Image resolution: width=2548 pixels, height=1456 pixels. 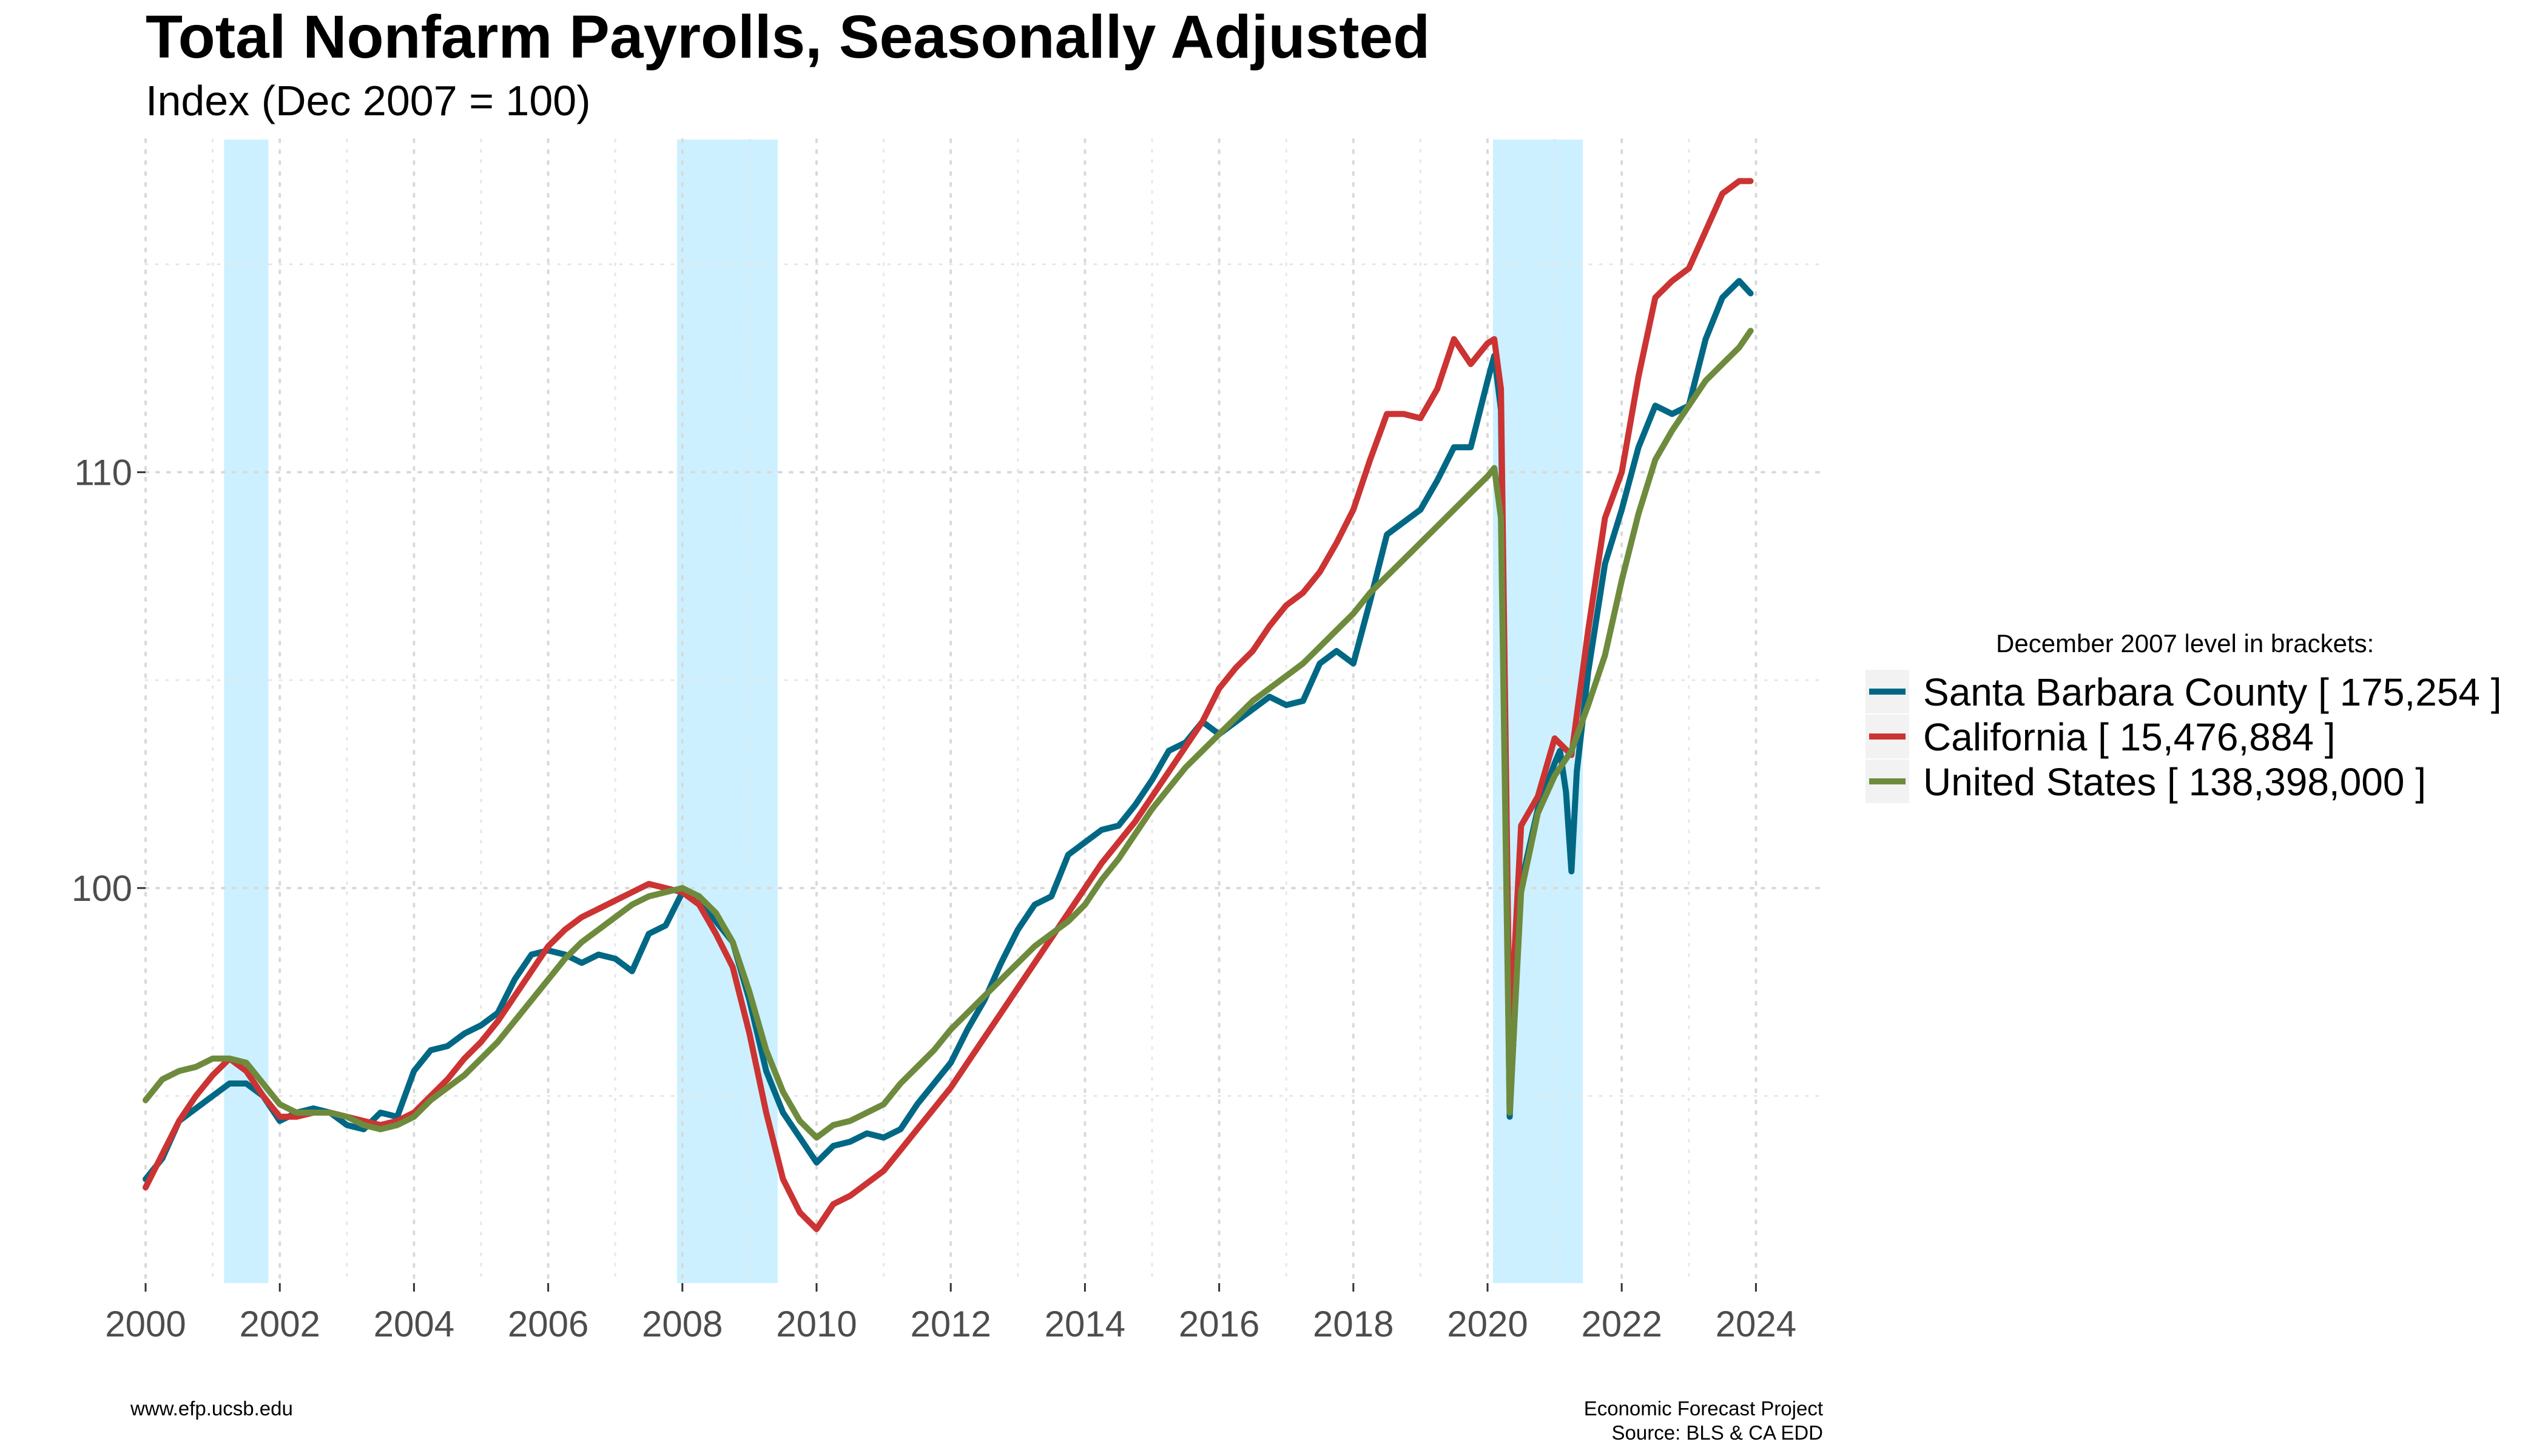 What do you see at coordinates (2212, 692) in the screenshot?
I see `legend-entry-label: Santa Barbara County [ 175,254 ]` at bounding box center [2212, 692].